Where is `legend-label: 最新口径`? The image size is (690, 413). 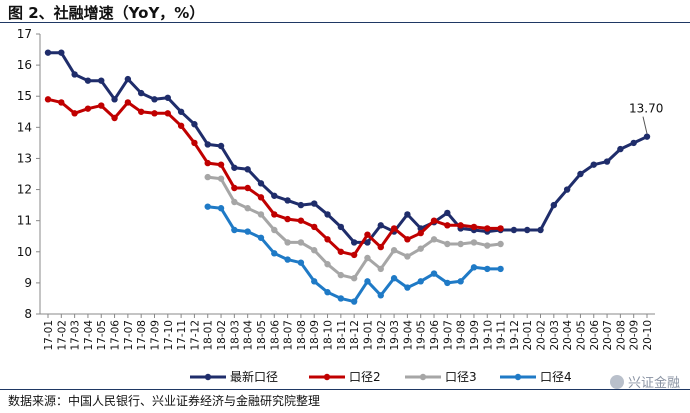 legend-label: 最新口径 is located at coordinates (254, 376).